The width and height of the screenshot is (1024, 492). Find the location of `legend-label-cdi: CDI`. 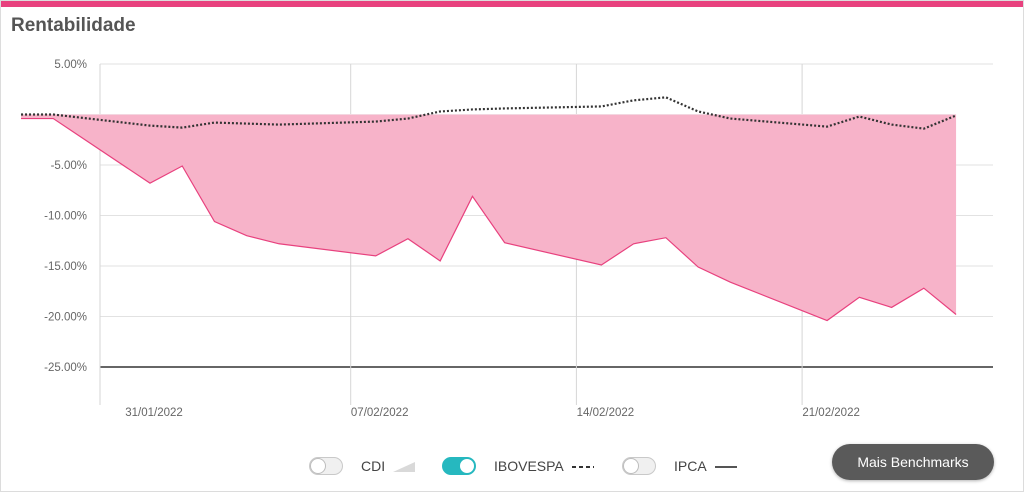

legend-label-cdi: CDI is located at coordinates (373, 466).